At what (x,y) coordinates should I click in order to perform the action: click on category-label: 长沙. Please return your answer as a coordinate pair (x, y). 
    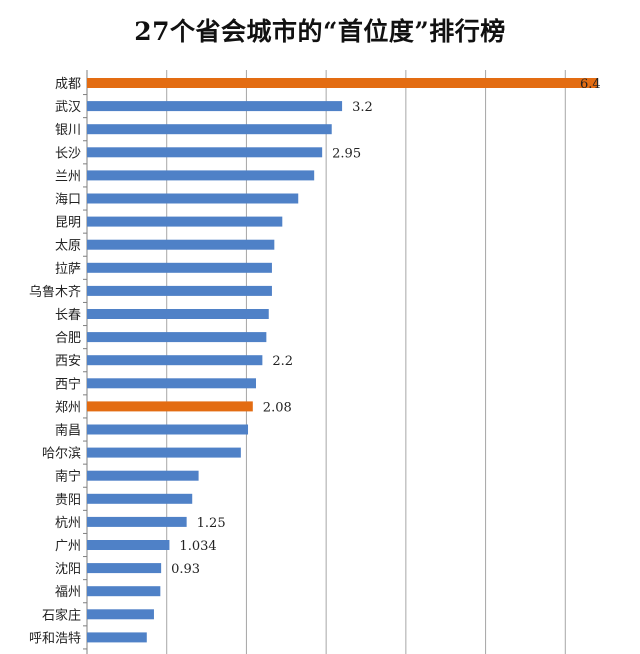
    Looking at the image, I should click on (68, 153).